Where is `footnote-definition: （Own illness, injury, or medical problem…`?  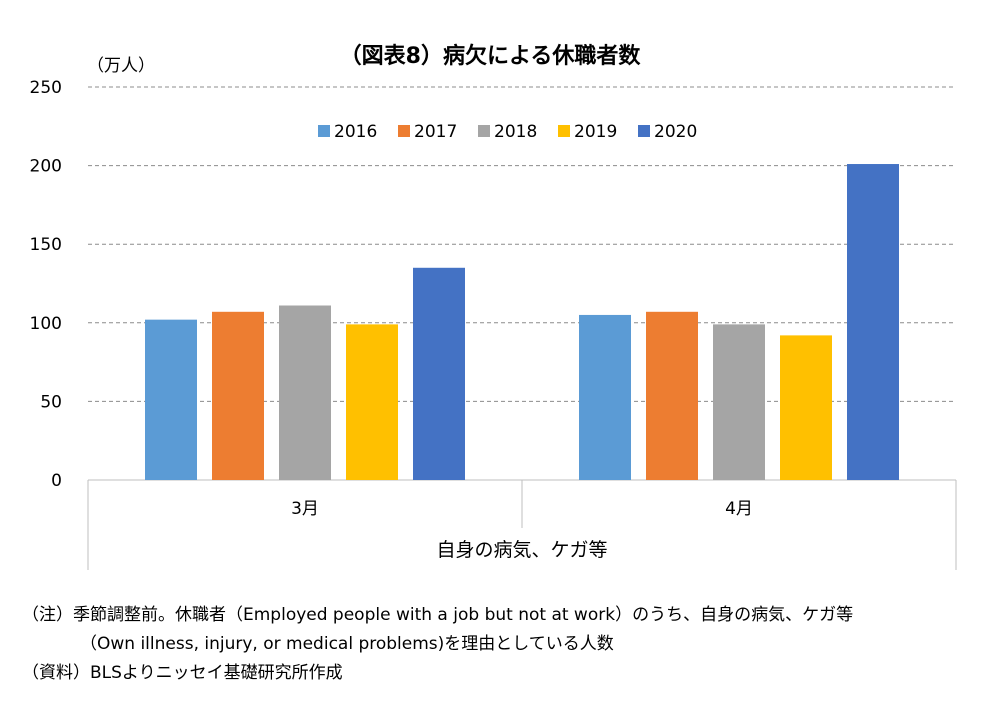 footnote-definition: （Own illness, injury, or medical problem… is located at coordinates (347, 644).